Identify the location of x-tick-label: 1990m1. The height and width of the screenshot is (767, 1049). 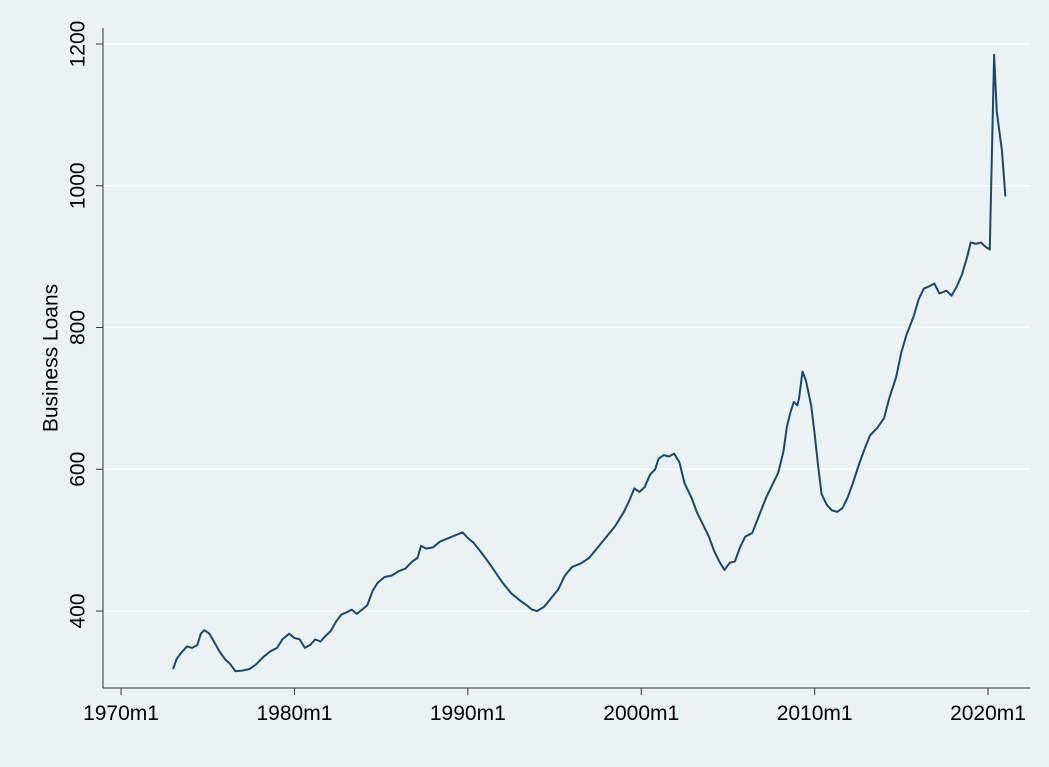
(468, 713).